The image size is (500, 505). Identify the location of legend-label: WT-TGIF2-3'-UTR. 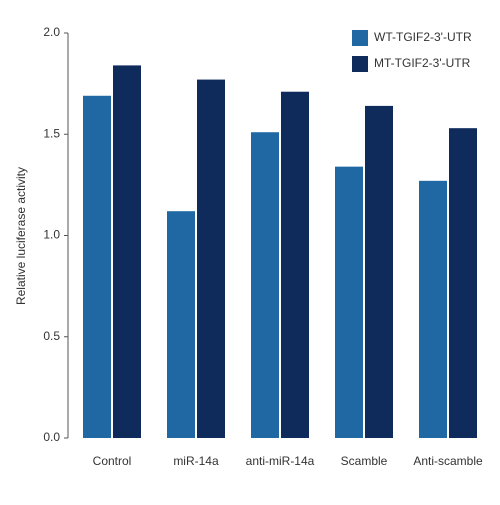
(423, 37).